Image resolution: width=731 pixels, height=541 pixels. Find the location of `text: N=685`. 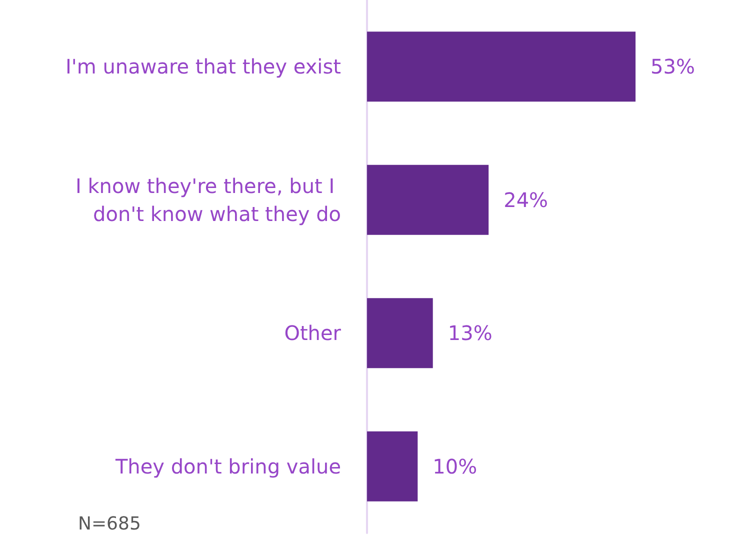

text: N=685 is located at coordinates (109, 524).